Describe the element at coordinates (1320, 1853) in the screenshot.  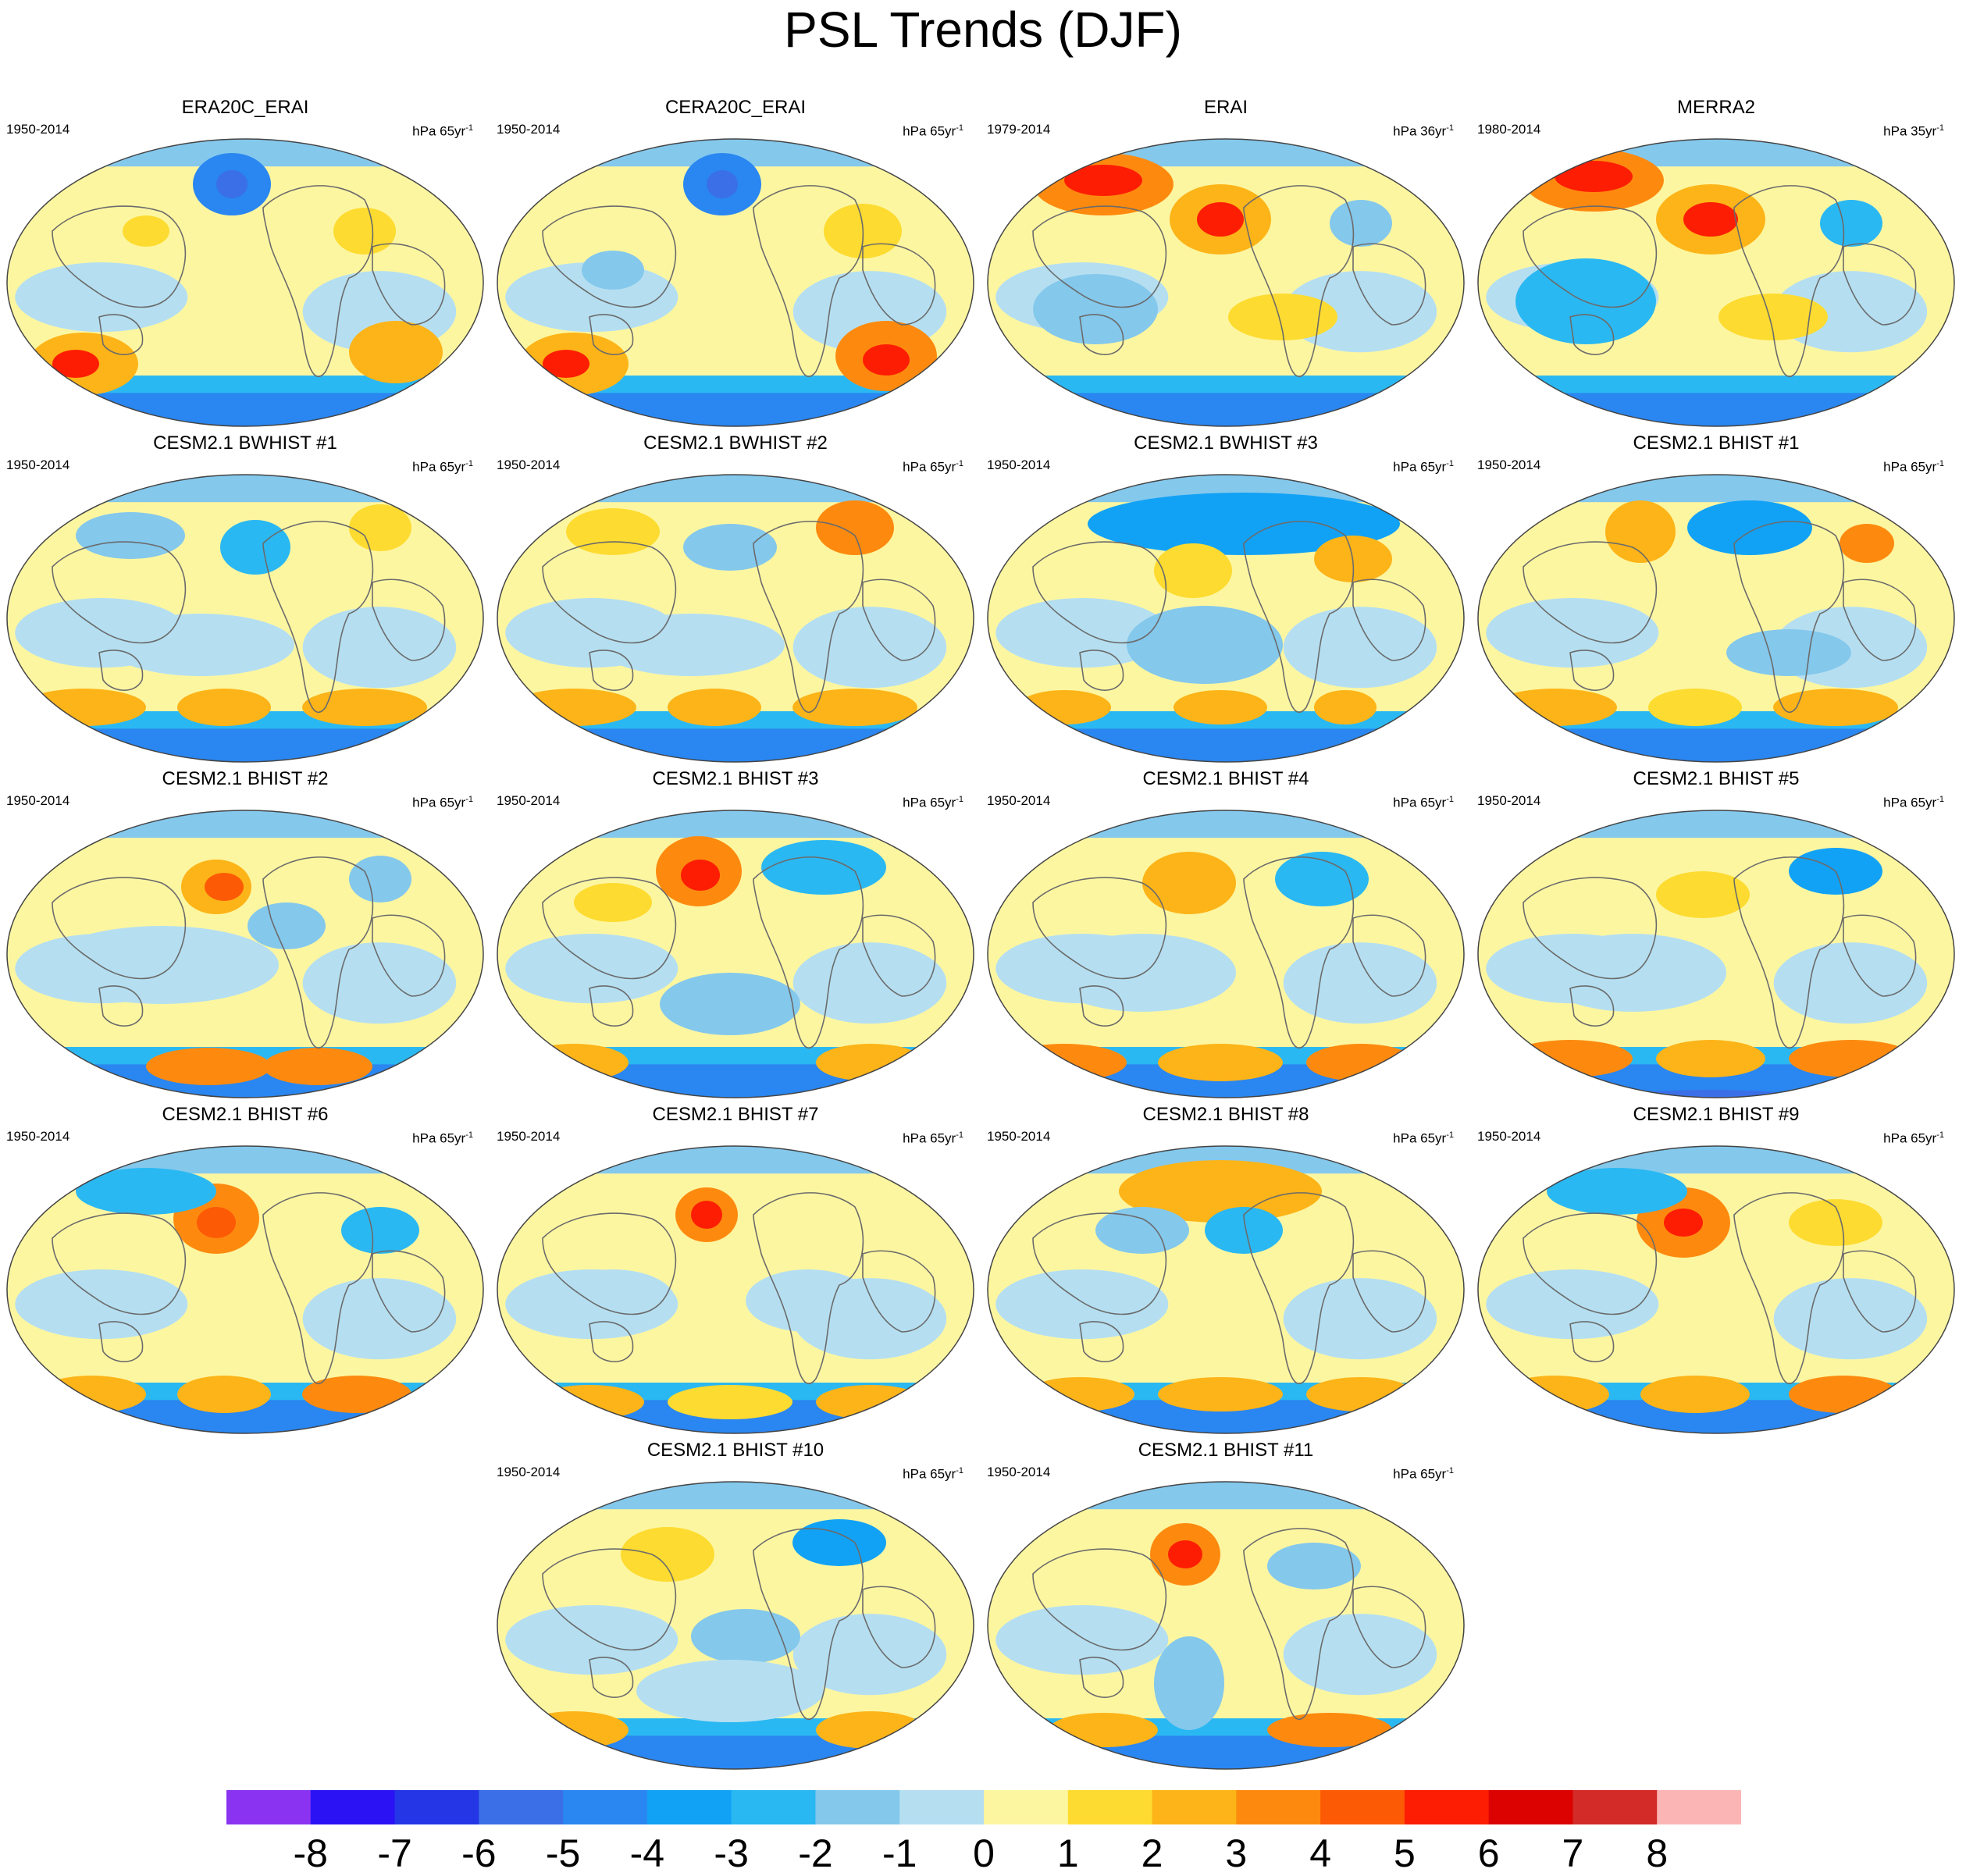
I see `colorbar-tick-label: 4` at that location.